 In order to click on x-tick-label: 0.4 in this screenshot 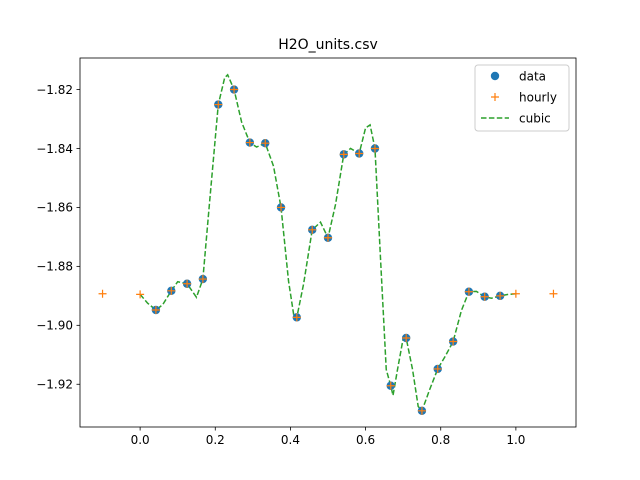, I will do `click(290, 440)`.